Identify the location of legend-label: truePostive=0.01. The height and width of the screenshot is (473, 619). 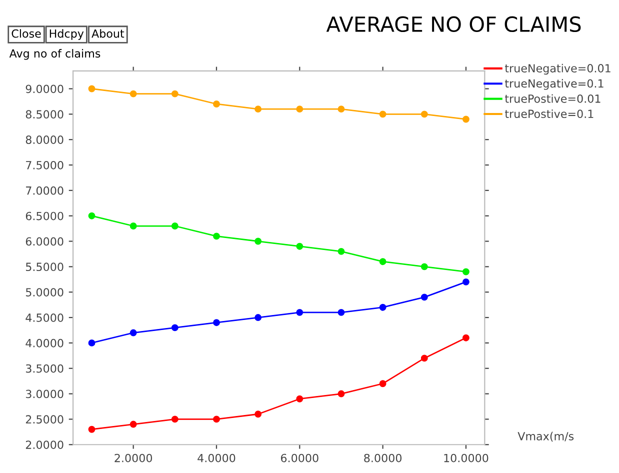
(552, 98).